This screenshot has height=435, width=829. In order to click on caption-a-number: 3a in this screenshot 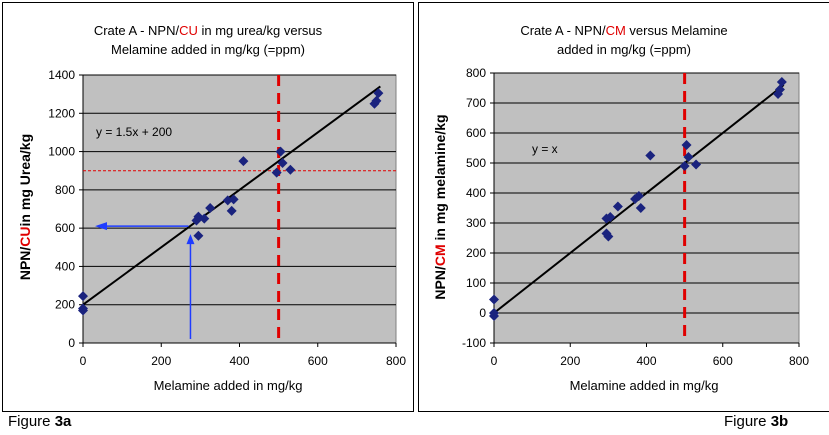, I will do `click(63, 421)`.